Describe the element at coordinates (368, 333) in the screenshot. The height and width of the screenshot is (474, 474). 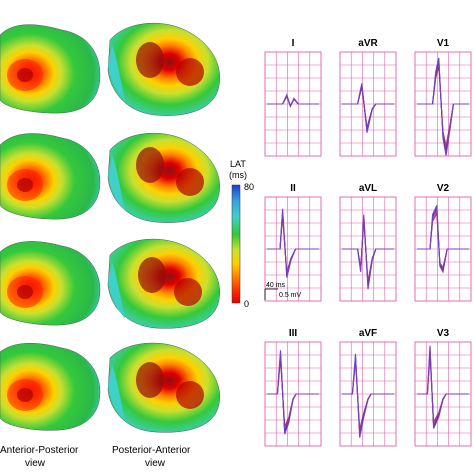
I see `ecg-lead-label: aVF` at that location.